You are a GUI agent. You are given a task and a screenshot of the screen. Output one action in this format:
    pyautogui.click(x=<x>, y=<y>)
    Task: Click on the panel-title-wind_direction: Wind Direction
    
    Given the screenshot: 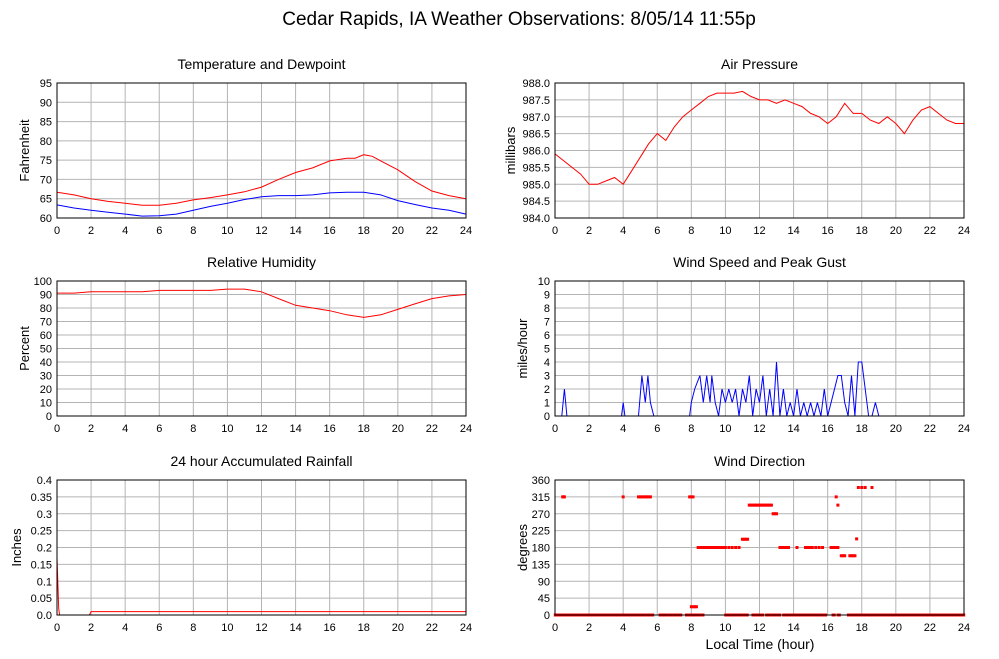 What is the action you would take?
    pyautogui.click(x=759, y=461)
    